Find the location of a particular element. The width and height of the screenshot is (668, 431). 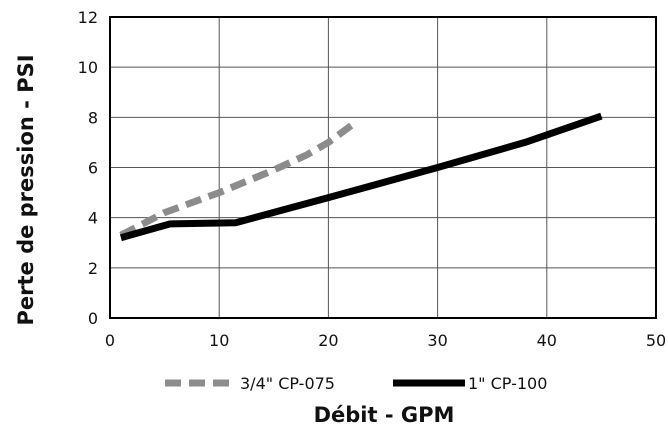

legend-label-0: 3/4" CP-075 is located at coordinates (287, 383).